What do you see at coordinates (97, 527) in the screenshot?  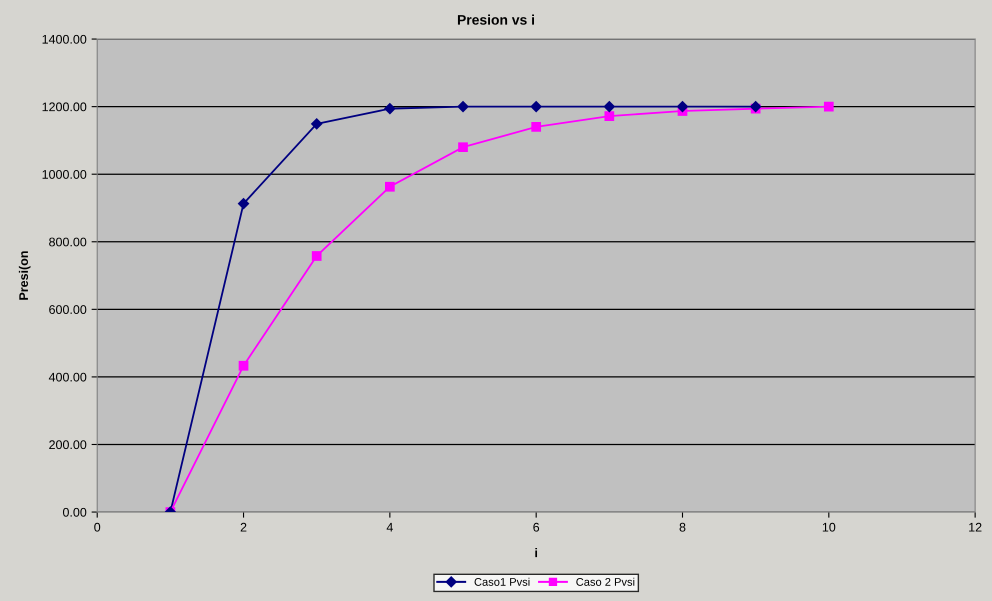 I see `x-tick-label: 0` at bounding box center [97, 527].